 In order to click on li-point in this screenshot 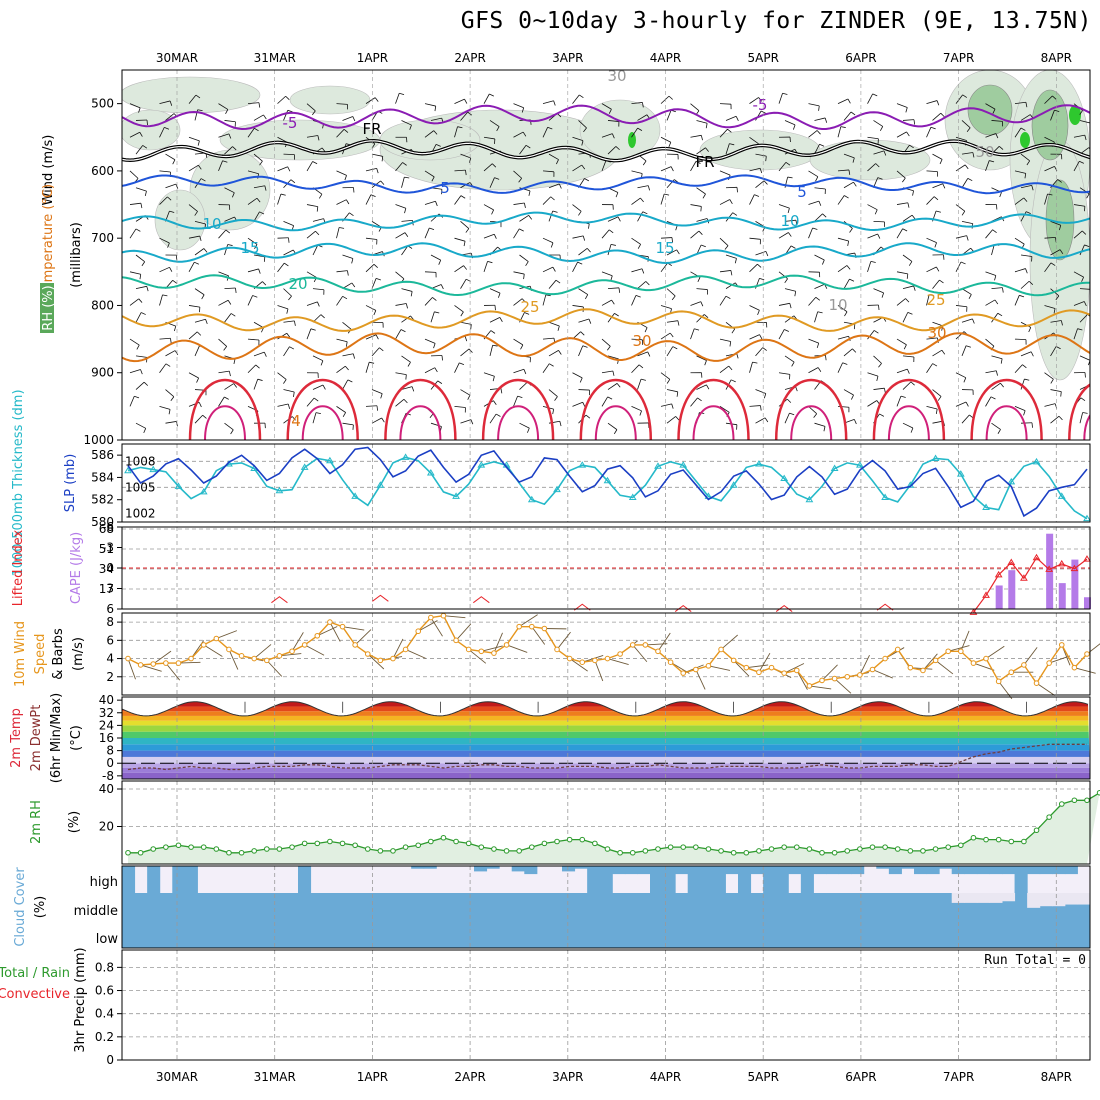, I will do `click(1049, 568)`.